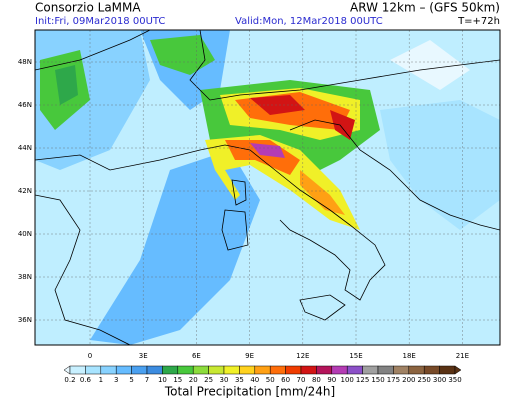 The height and width of the screenshot is (404, 518). I want to click on longitude-label: 6E, so click(196, 356).